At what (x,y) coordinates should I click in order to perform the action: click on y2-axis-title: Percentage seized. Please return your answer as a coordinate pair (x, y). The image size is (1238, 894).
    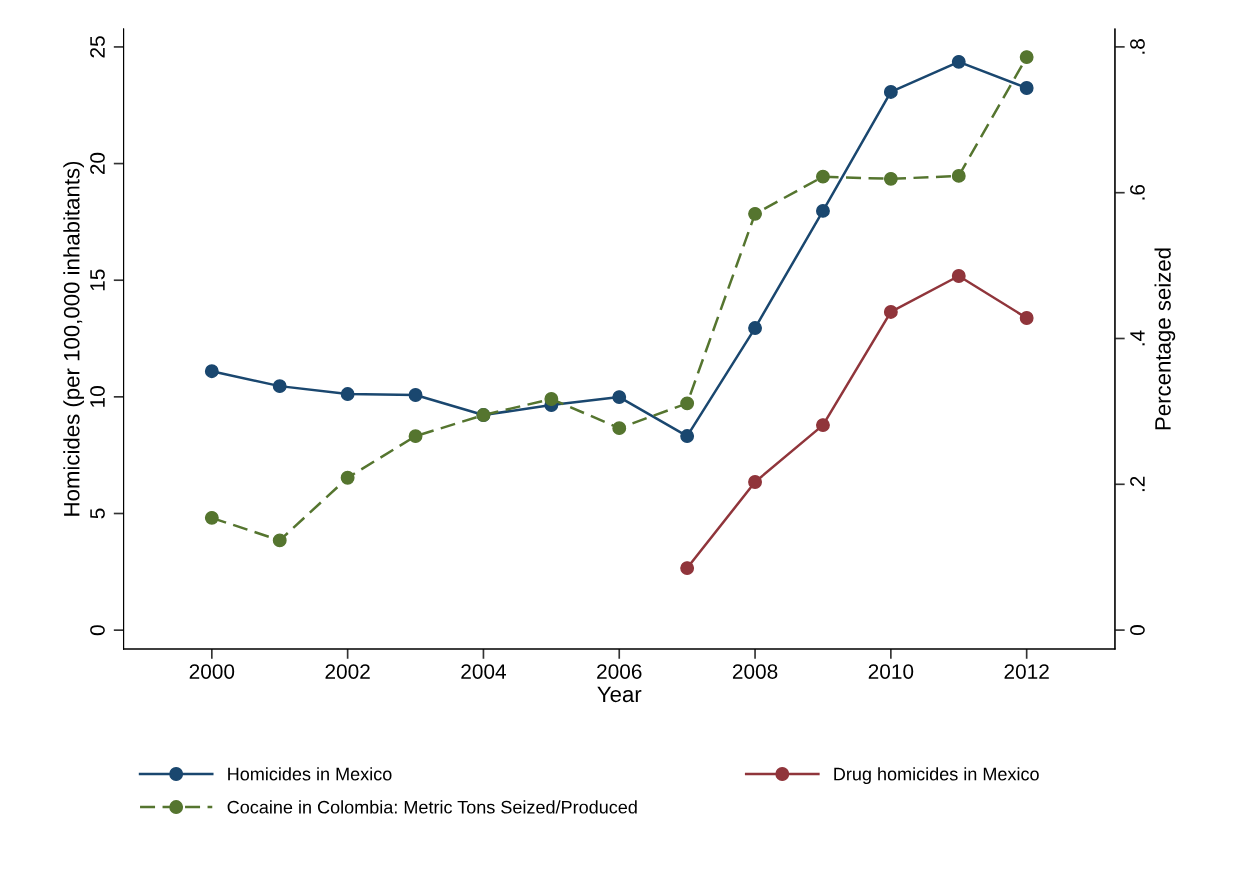
    Looking at the image, I should click on (1165, 339).